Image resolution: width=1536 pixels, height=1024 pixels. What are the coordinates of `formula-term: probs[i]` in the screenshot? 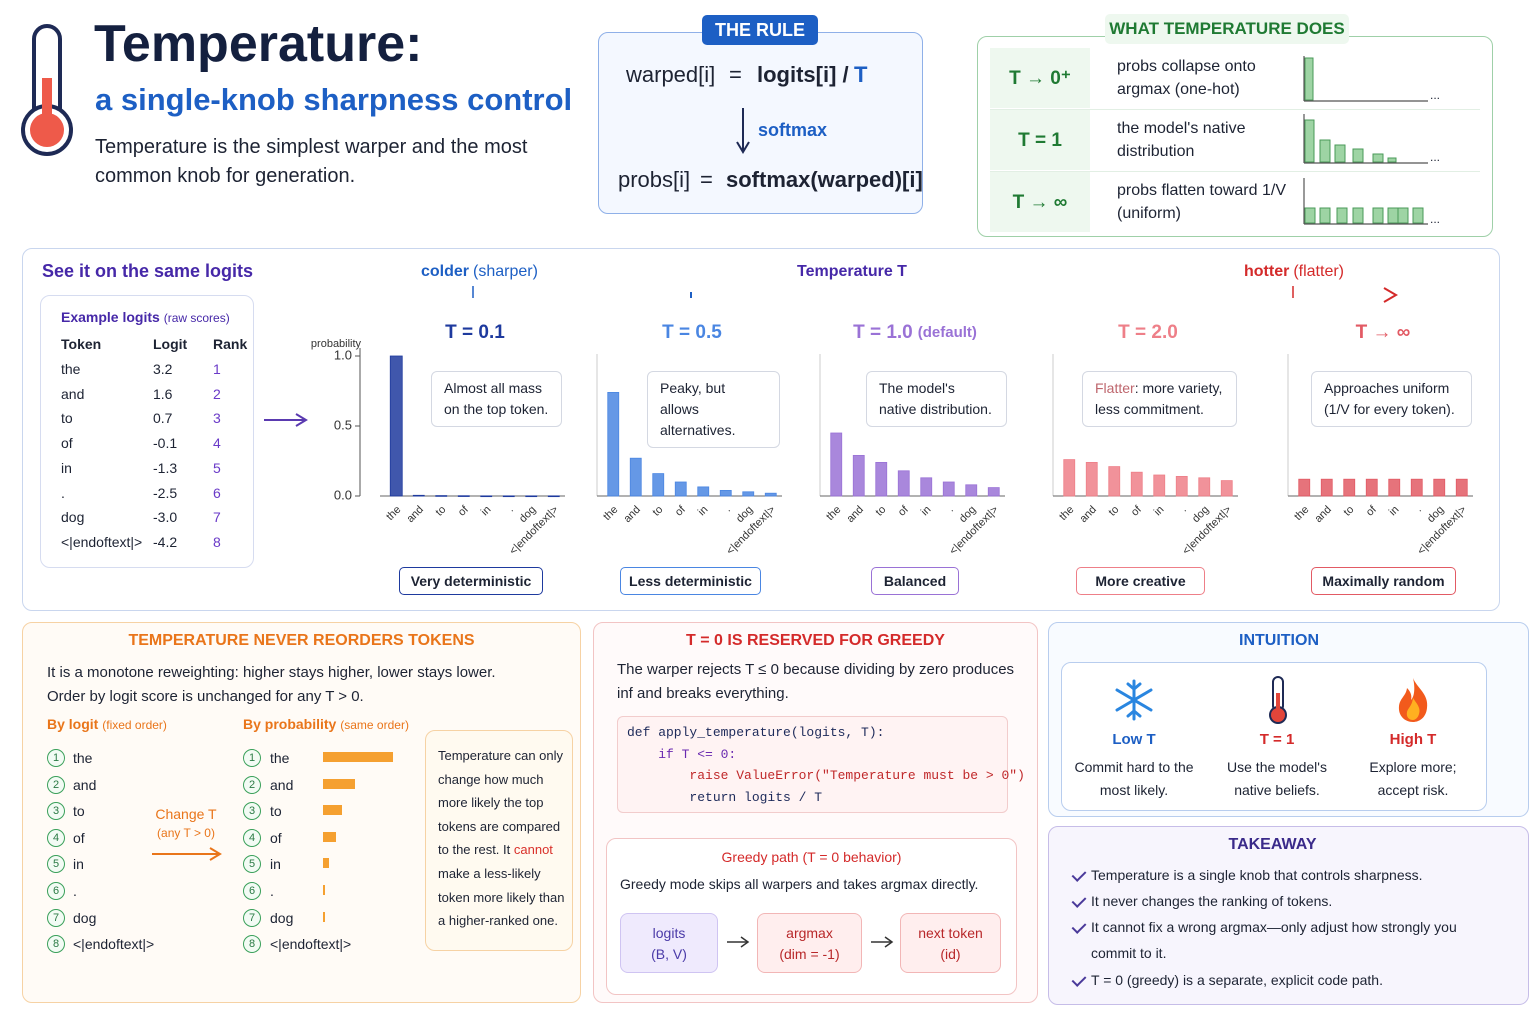 It's located at (654, 179).